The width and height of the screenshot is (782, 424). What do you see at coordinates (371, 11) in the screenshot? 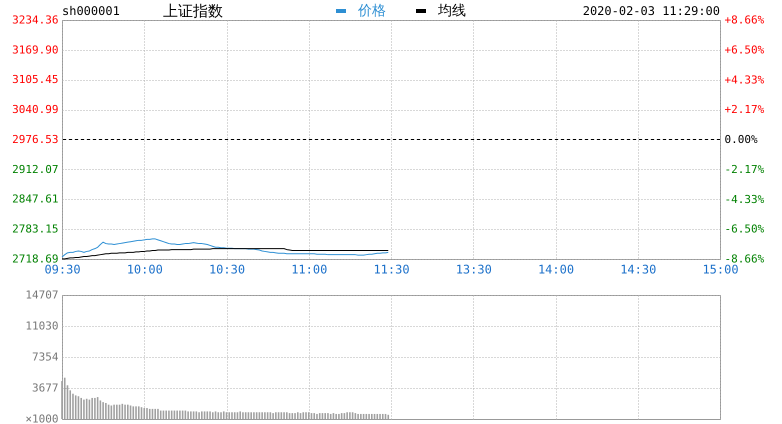
I see `legend-label: 价格` at bounding box center [371, 11].